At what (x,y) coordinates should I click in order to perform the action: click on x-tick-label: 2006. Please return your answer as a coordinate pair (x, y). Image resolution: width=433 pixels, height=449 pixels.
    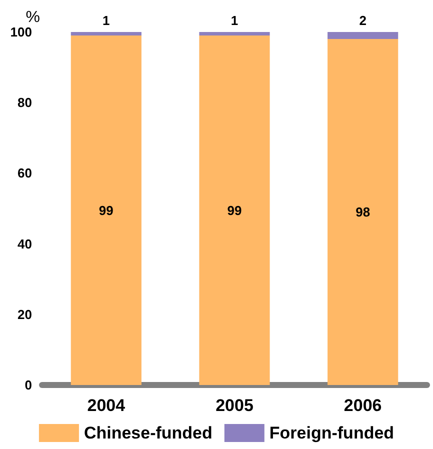
    Looking at the image, I should click on (363, 405).